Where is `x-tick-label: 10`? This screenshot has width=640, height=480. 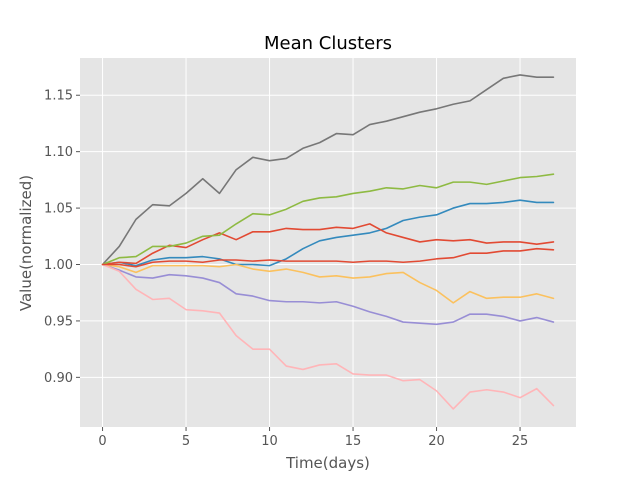 x-tick-label: 10 is located at coordinates (269, 441).